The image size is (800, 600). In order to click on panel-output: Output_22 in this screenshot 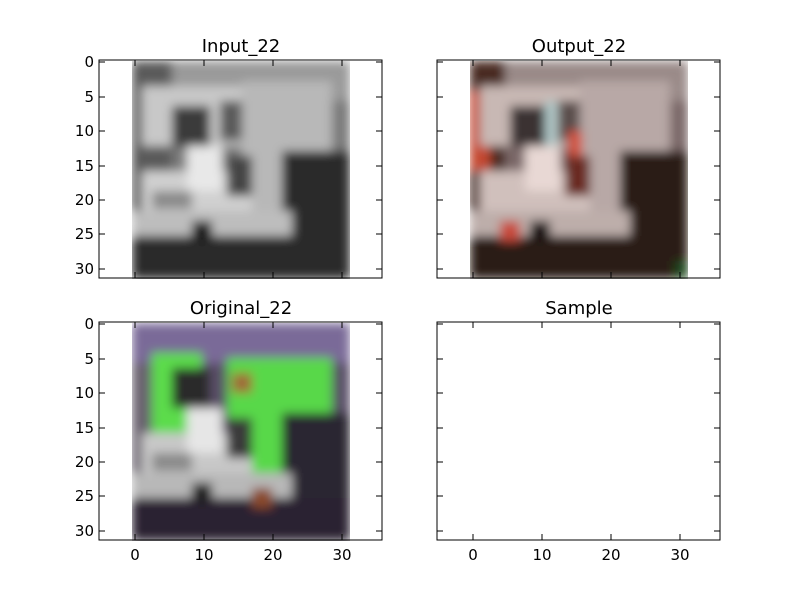, I will do `click(578, 157)`.